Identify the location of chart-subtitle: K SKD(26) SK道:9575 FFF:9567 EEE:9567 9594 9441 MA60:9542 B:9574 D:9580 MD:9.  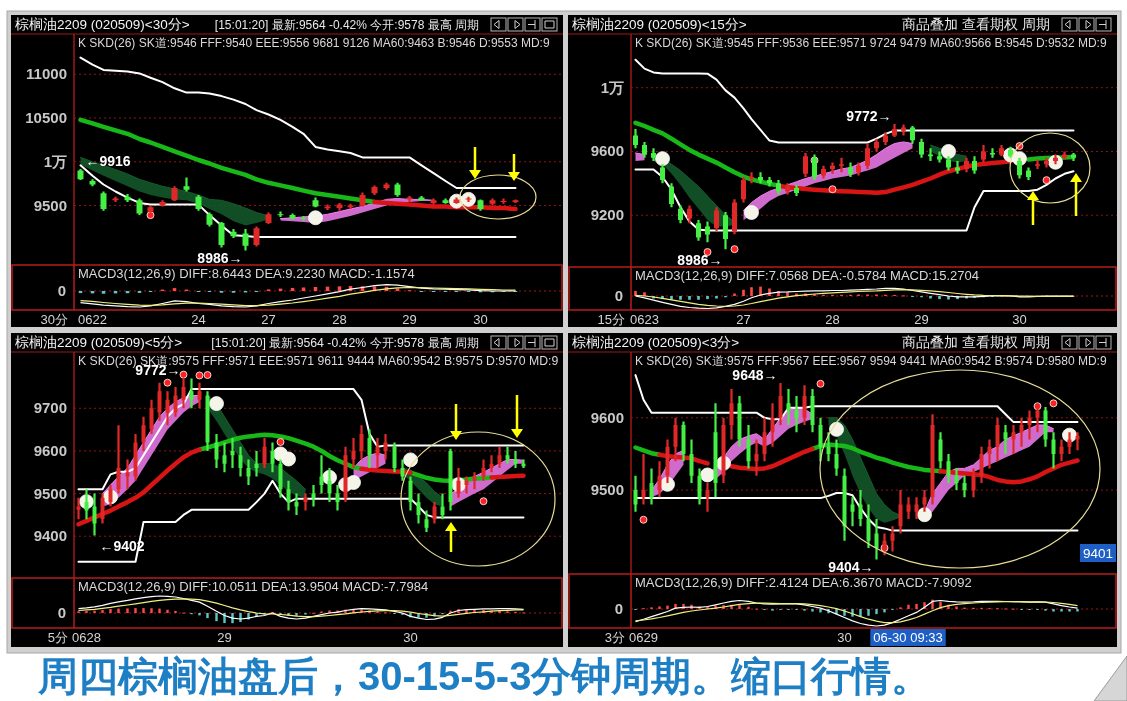
(871, 361).